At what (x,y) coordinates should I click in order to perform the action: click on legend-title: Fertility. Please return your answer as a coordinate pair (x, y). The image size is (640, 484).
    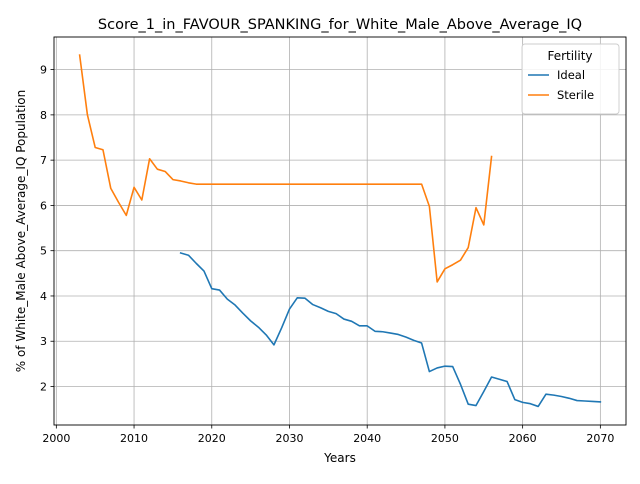
    Looking at the image, I should click on (569, 56).